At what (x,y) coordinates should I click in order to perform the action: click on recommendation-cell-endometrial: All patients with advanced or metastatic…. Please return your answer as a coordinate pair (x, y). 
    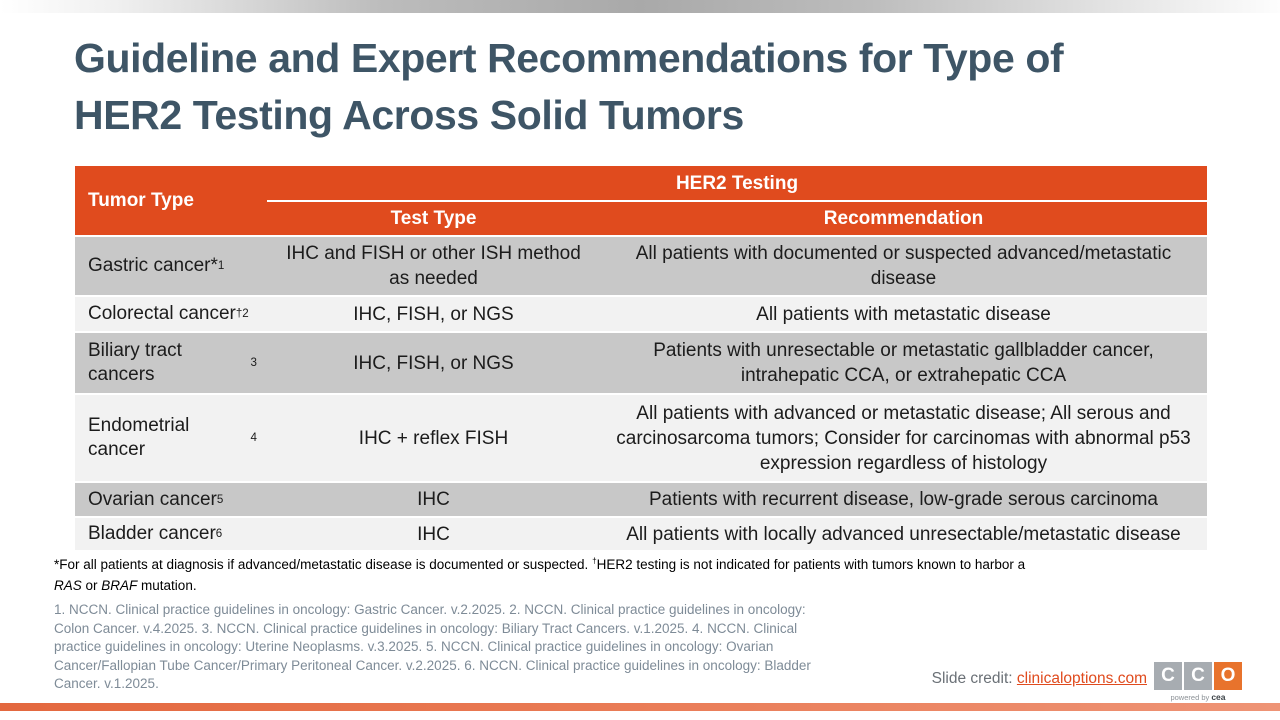
    Looking at the image, I should click on (903, 438).